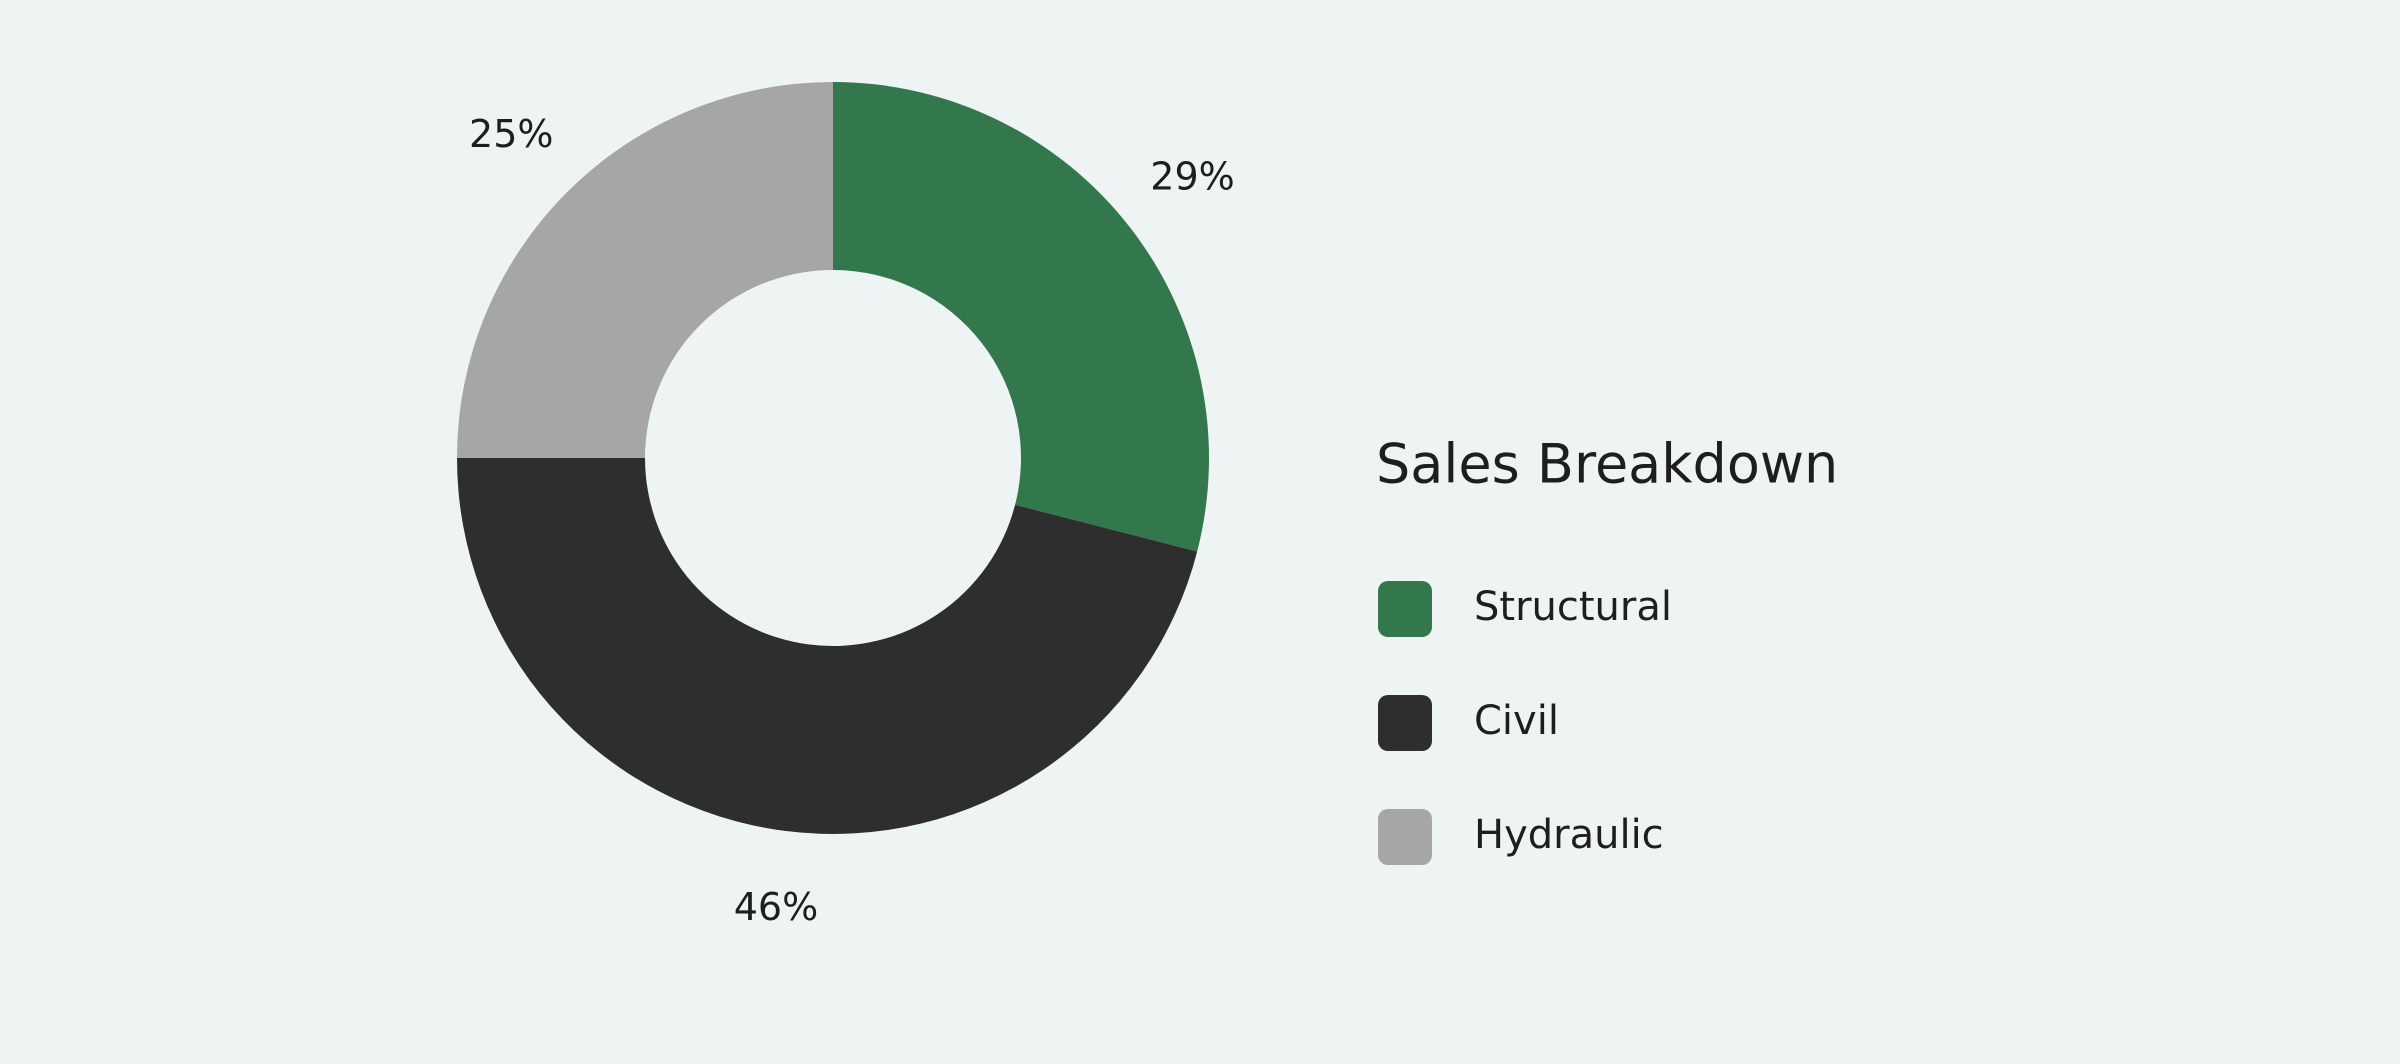 The height and width of the screenshot is (1064, 2400). I want to click on legend-title: Sales Breakdown, so click(1607, 464).